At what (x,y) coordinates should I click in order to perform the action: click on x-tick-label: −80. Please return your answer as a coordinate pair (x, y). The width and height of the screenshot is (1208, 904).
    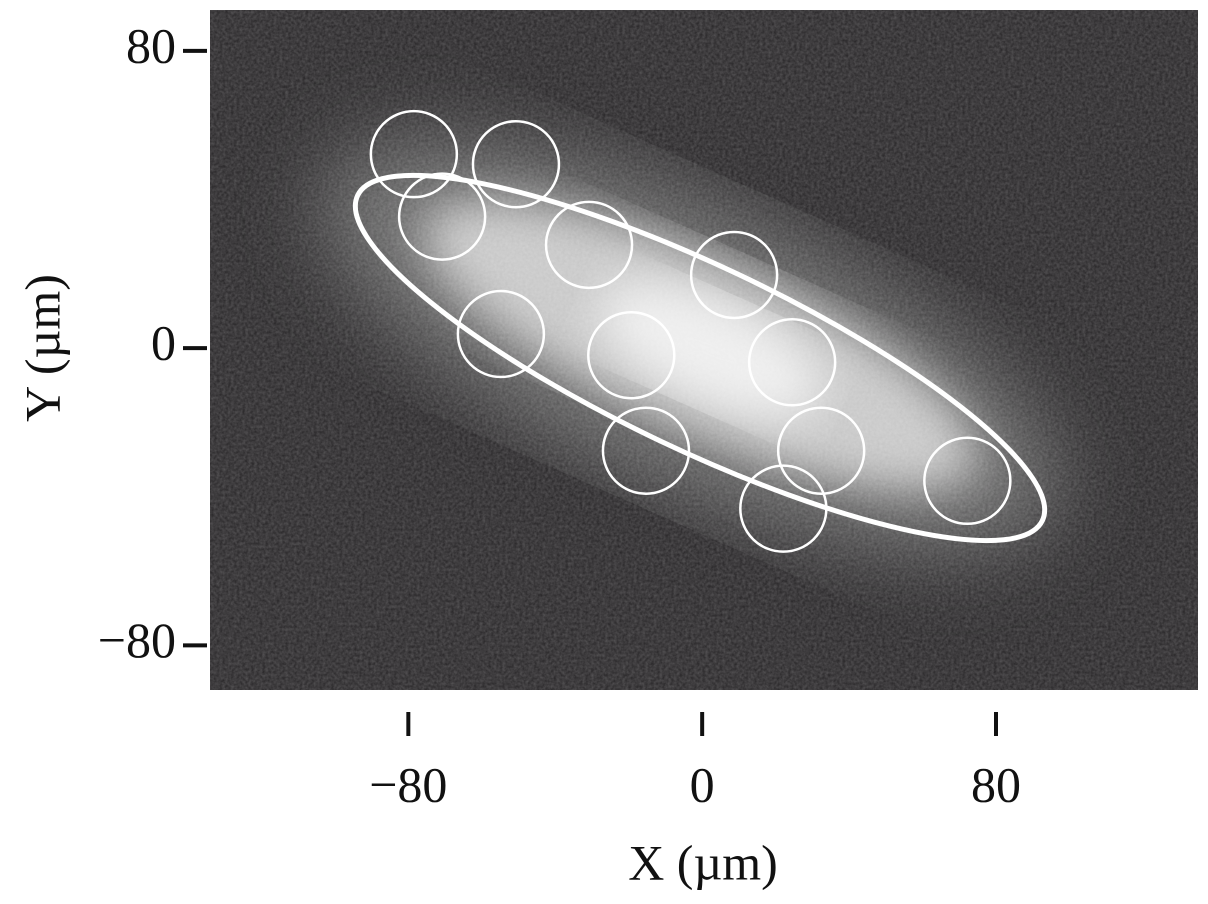
    Looking at the image, I should click on (408, 784).